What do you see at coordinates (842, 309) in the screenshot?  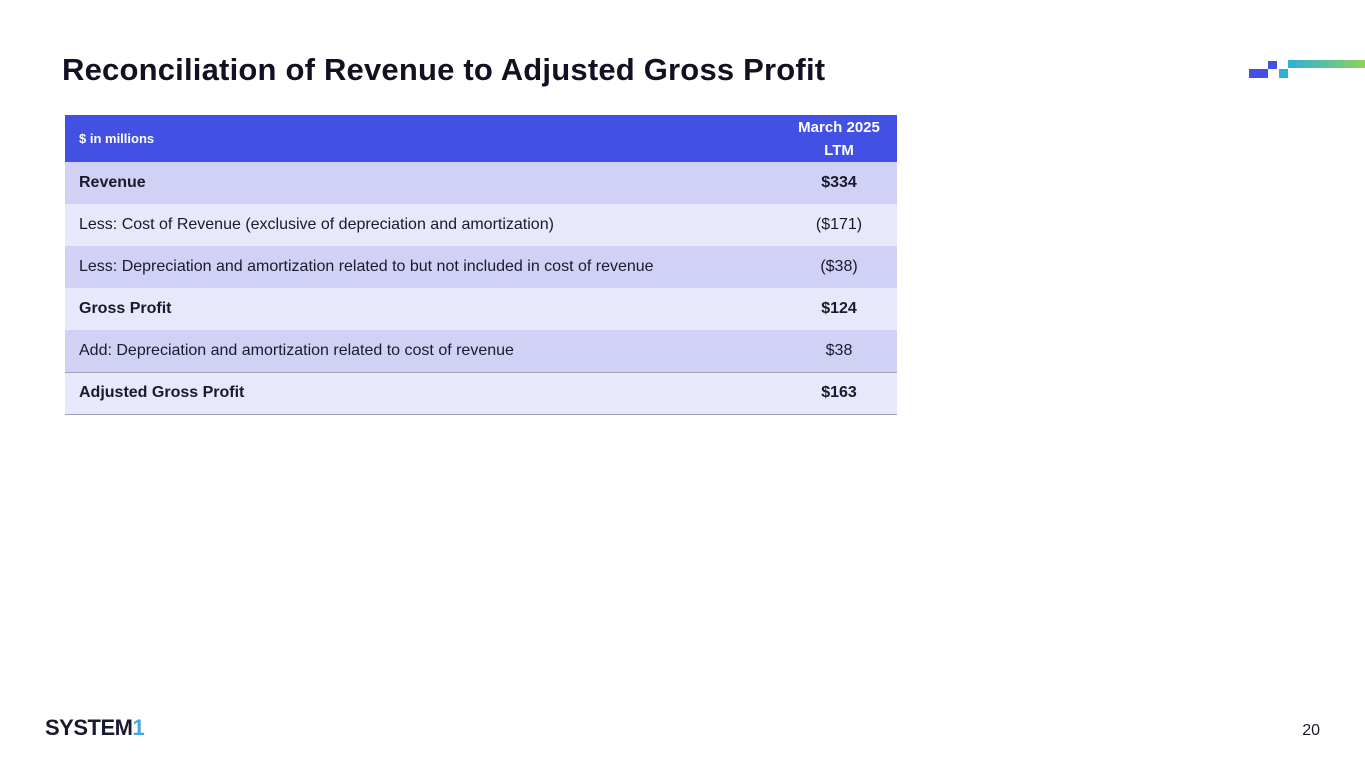 I see `row-value: $124` at bounding box center [842, 309].